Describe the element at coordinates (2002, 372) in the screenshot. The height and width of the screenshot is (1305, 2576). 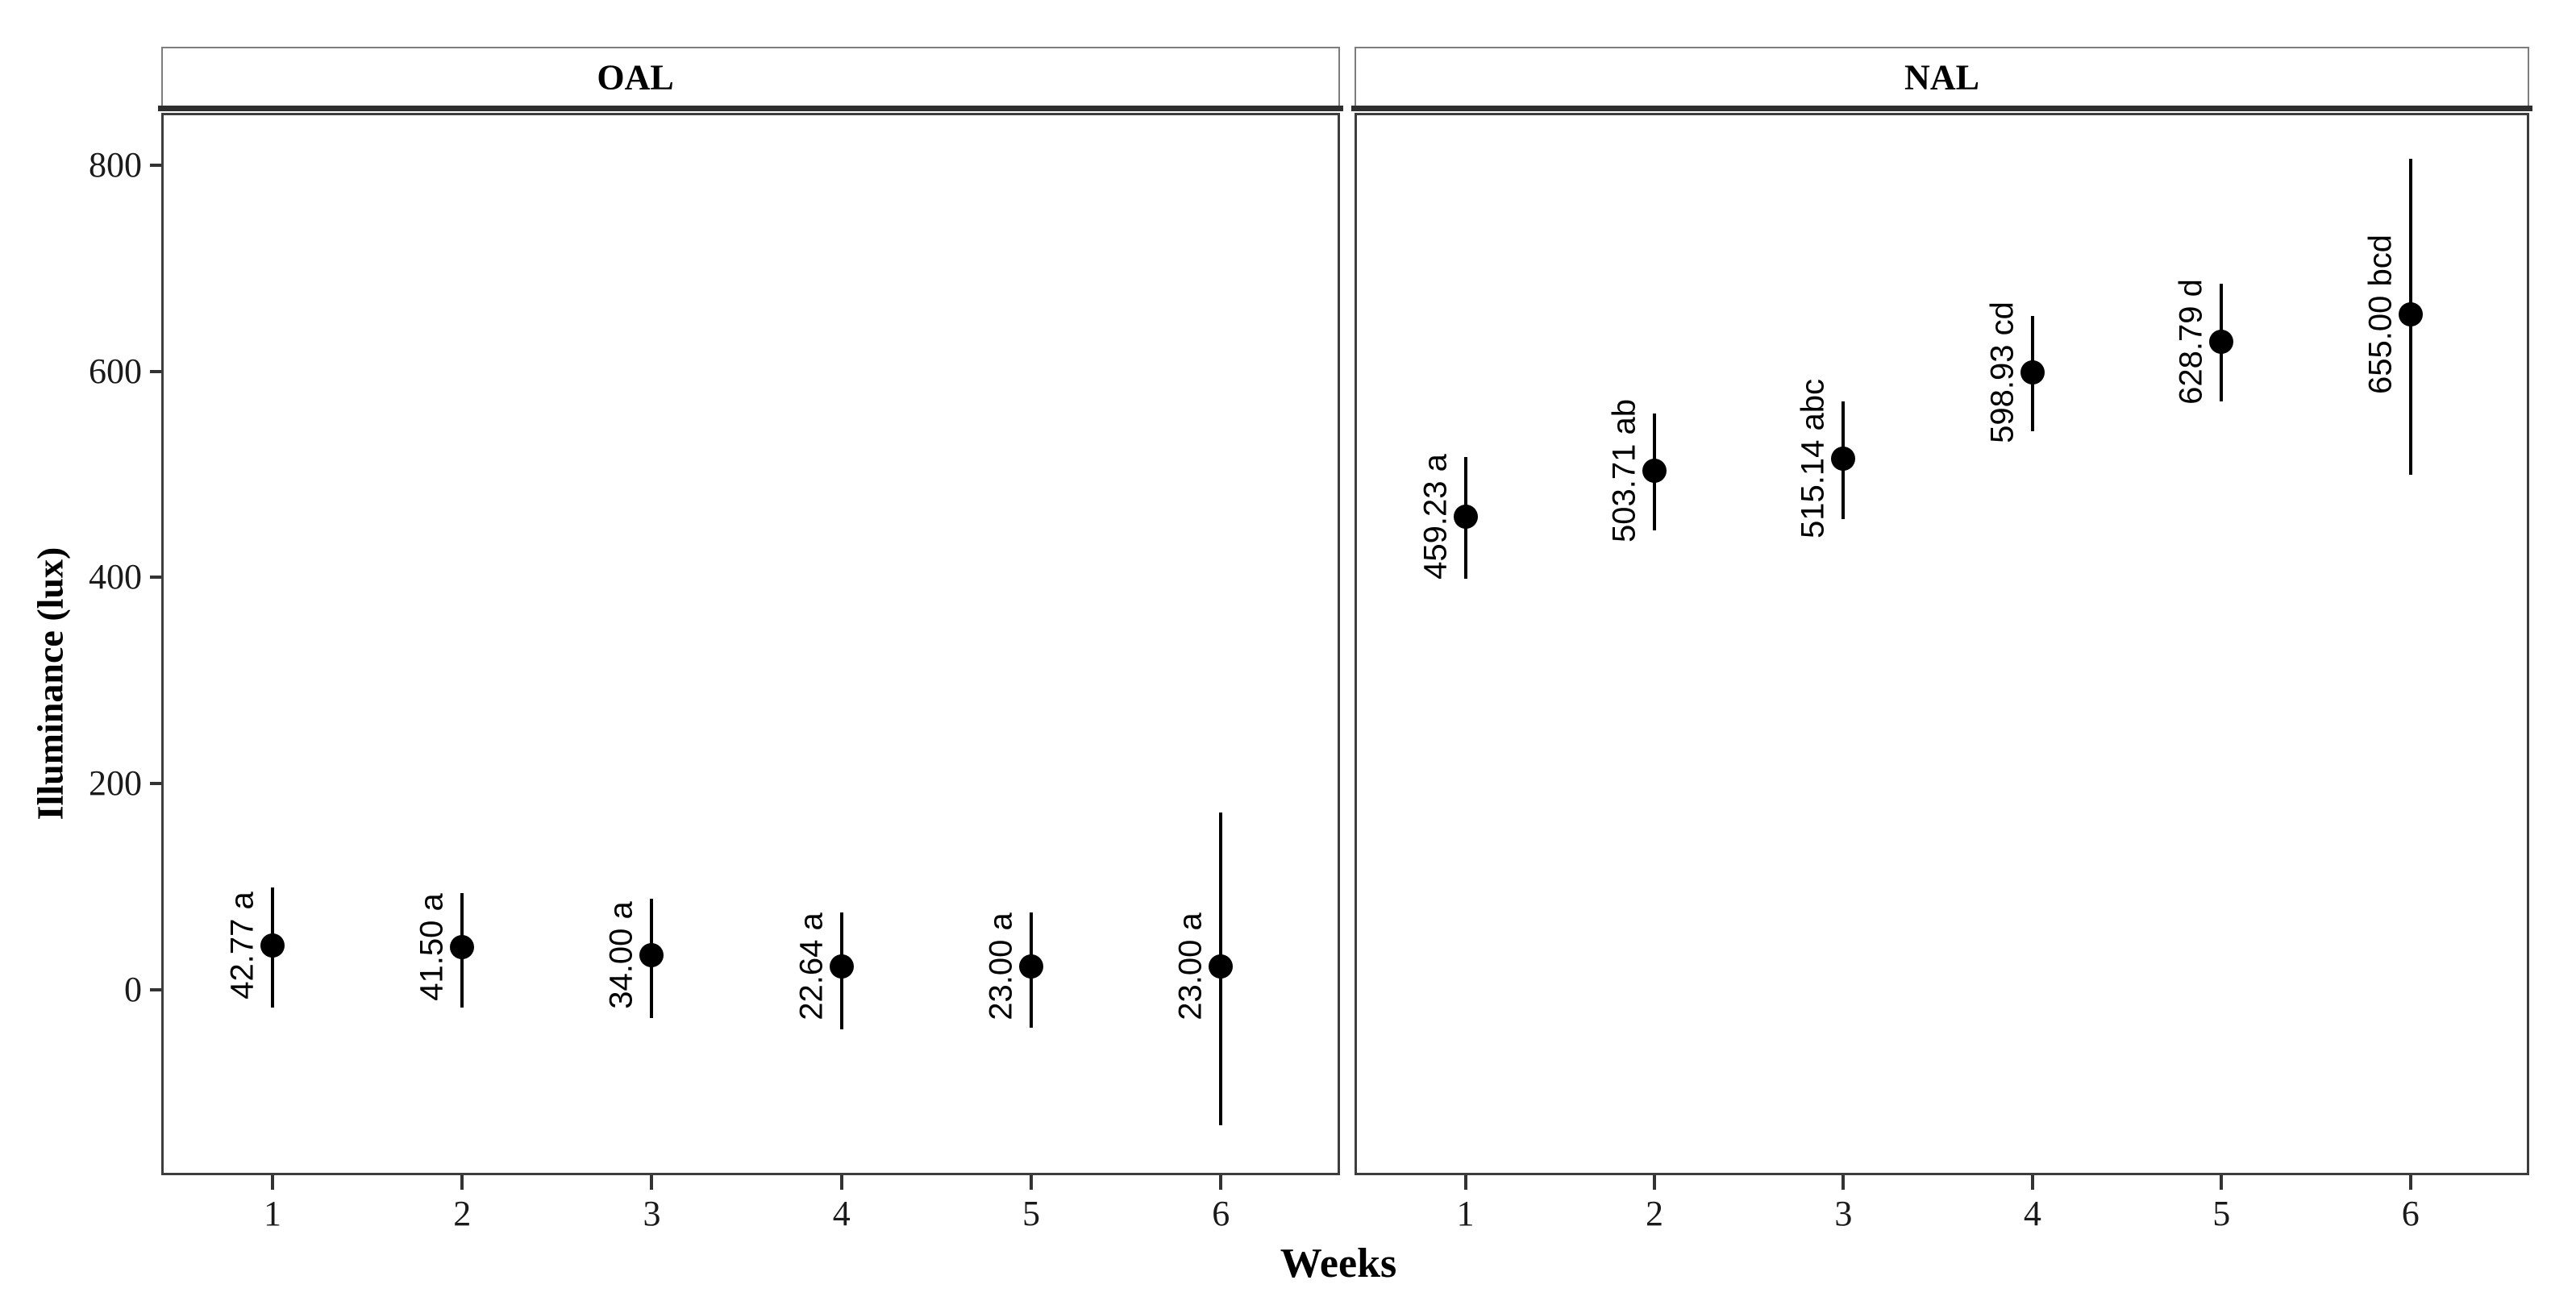
I see `point-label-nal-week-4: 598.93 cd` at that location.